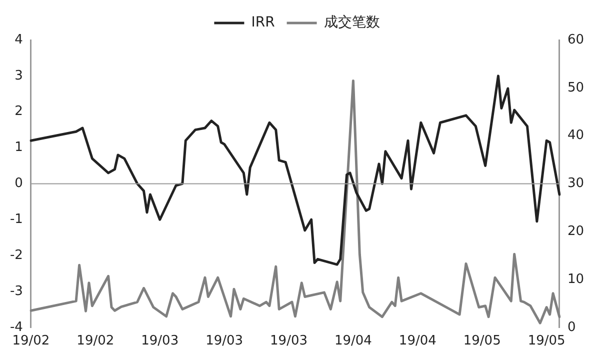 Image resolution: width=600 pixels, height=357 pixels. I want to click on y2-tick-label: 60, so click(575, 40).